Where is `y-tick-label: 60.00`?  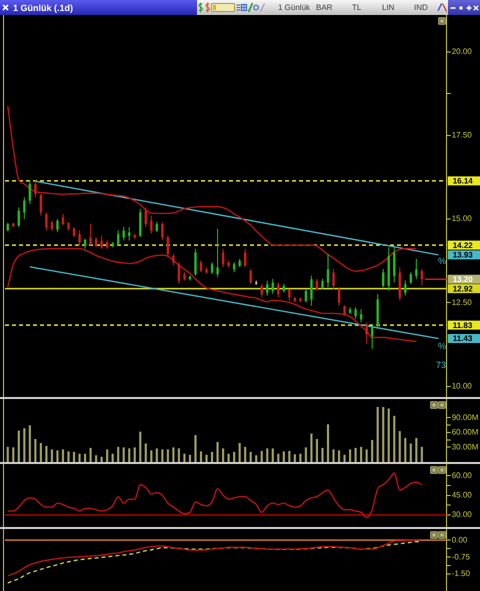
y-tick-label: 60.00 is located at coordinates (462, 475).